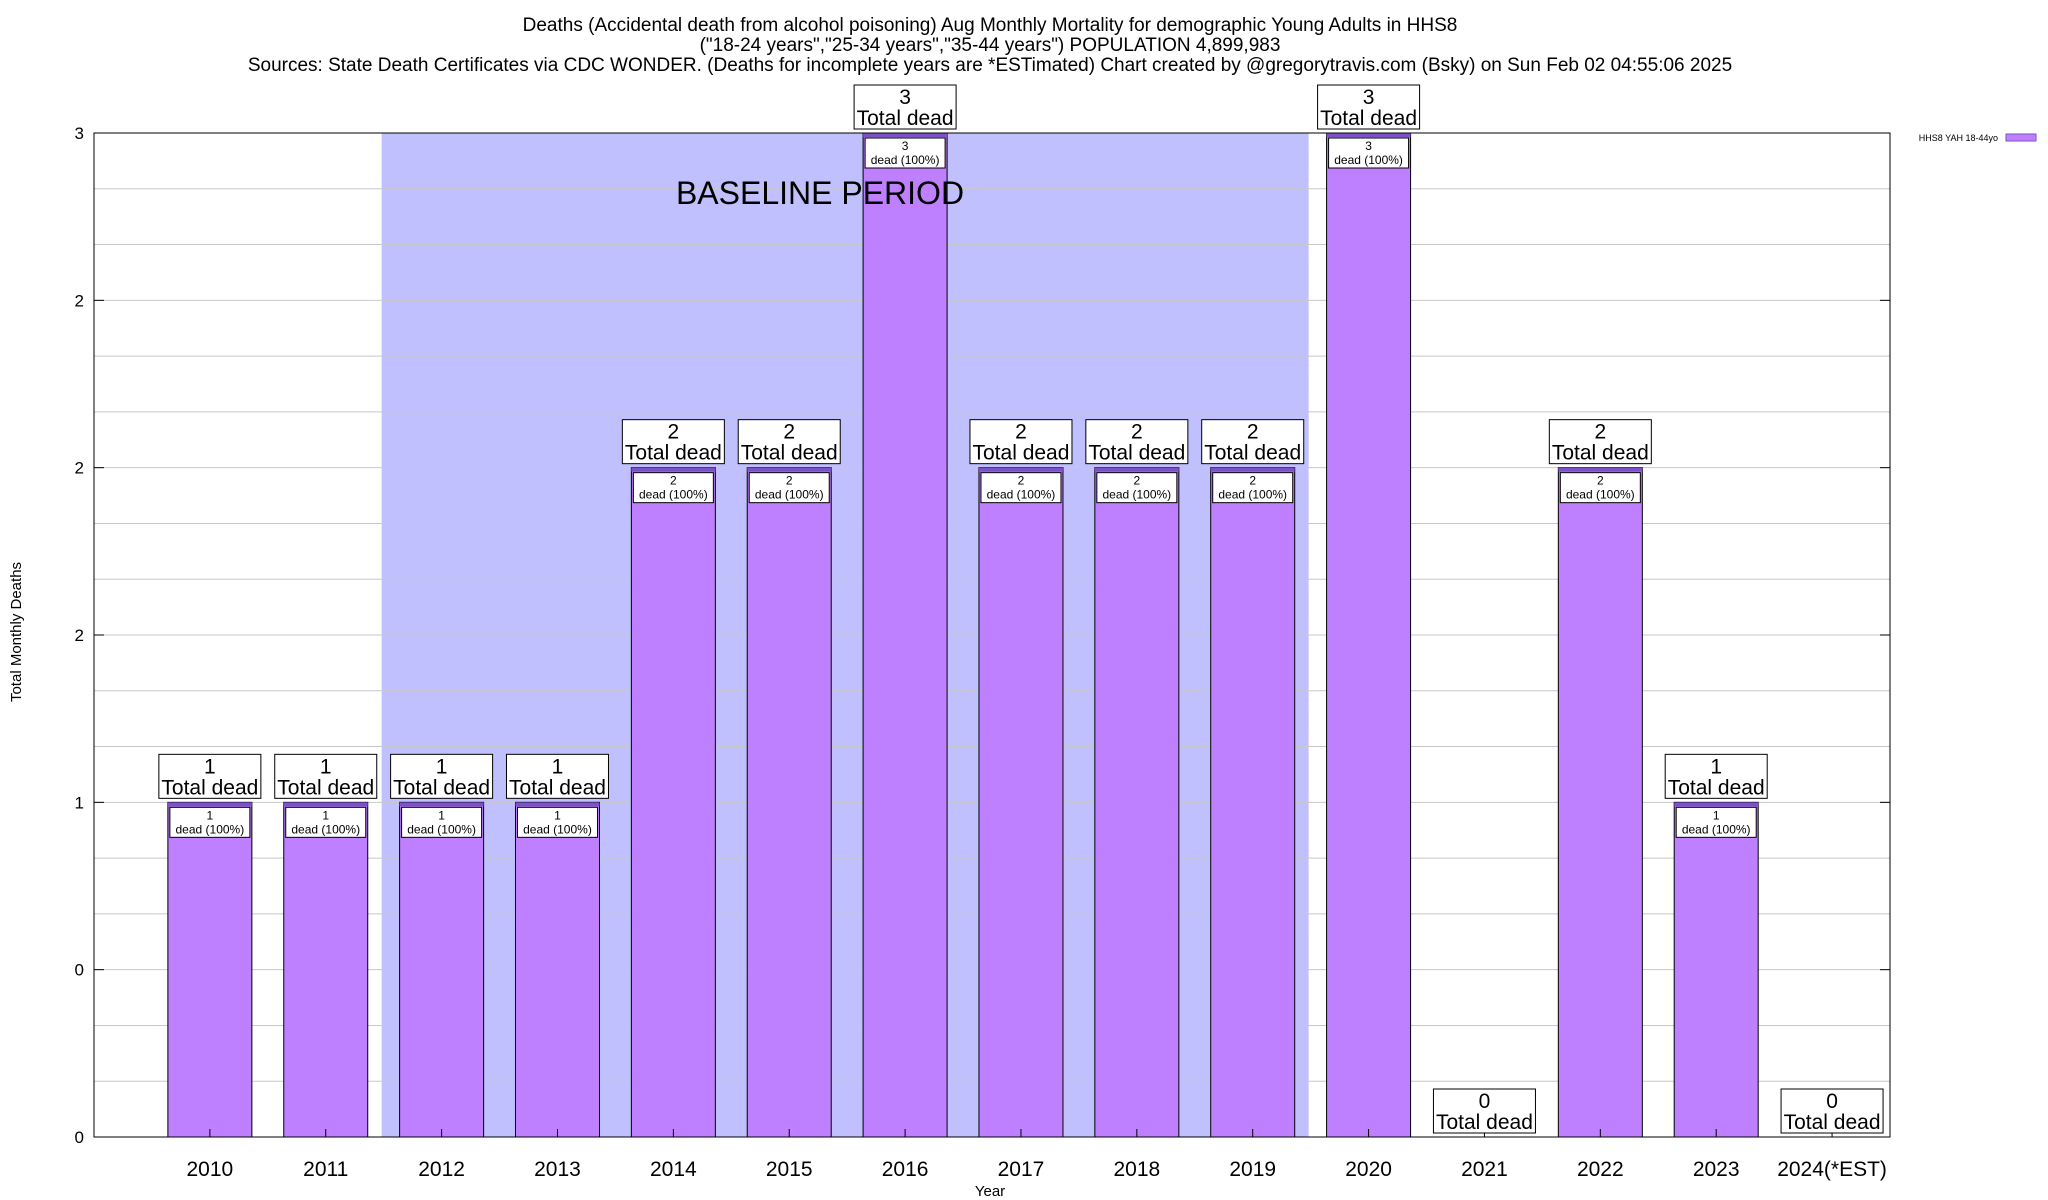 The image size is (2048, 1200). What do you see at coordinates (557, 1169) in the screenshot?
I see `x-tick-label: 2013` at bounding box center [557, 1169].